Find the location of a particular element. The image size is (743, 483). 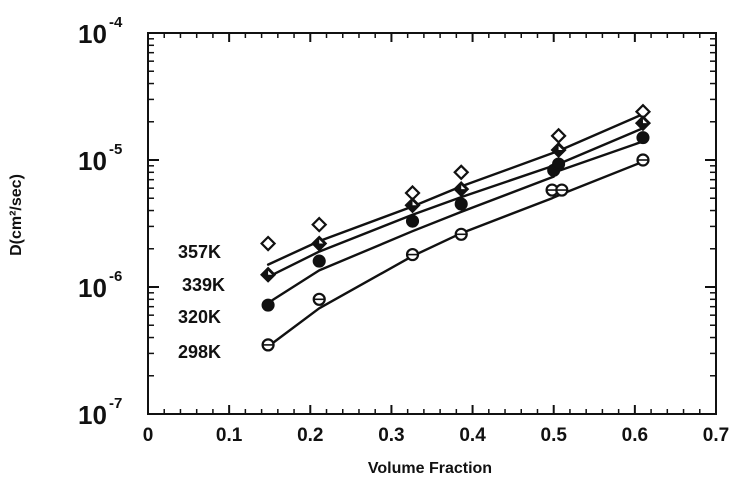

y-tick-exponent: -5 is located at coordinates (115, 149).